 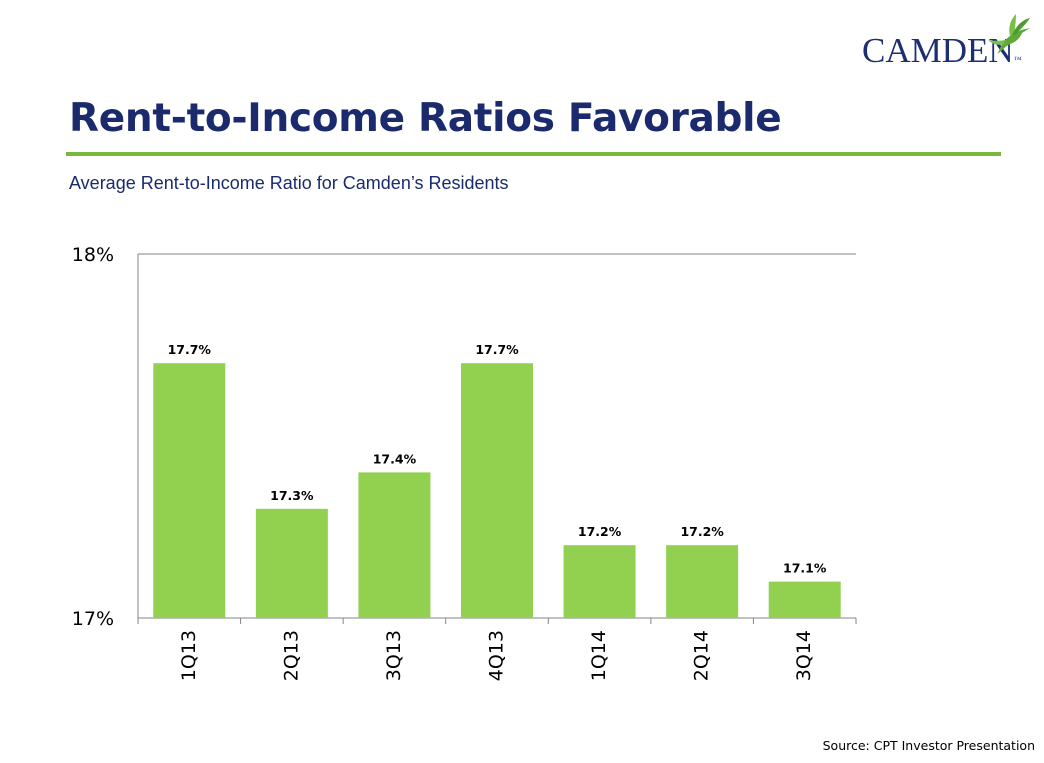 What do you see at coordinates (942, 50) in the screenshot?
I see `logo-wordmark: CAMDEN™` at bounding box center [942, 50].